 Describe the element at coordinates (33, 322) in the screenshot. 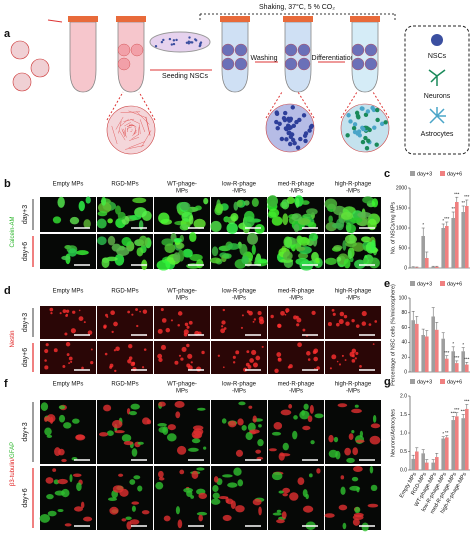

I see `row-bar` at that location.